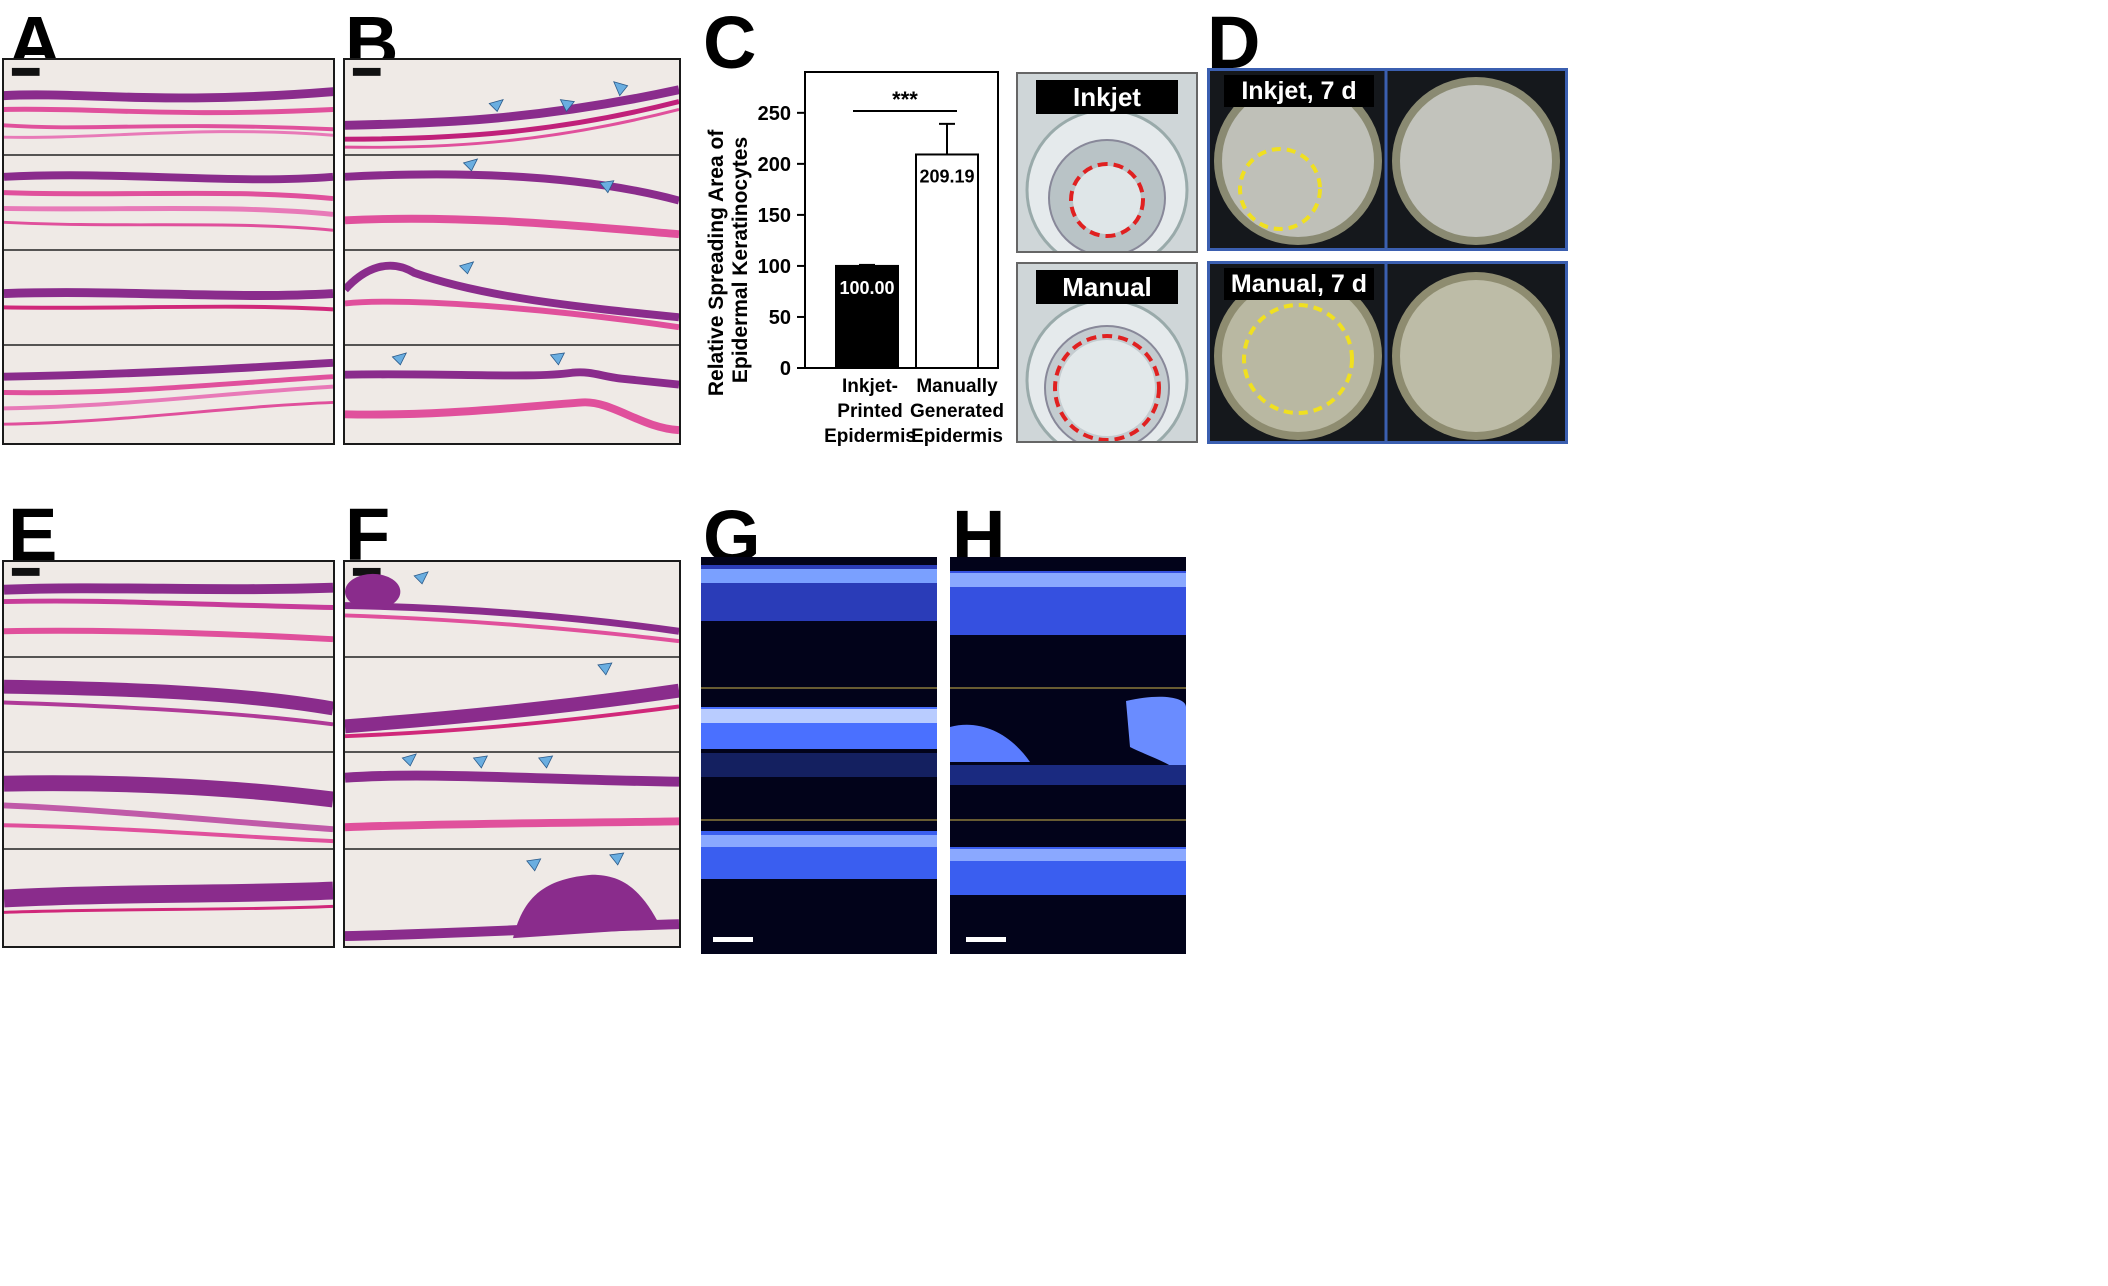 The image size is (2108, 1286). I want to click on manual-7d-frame: Manual, 7 d, so click(1387, 352).